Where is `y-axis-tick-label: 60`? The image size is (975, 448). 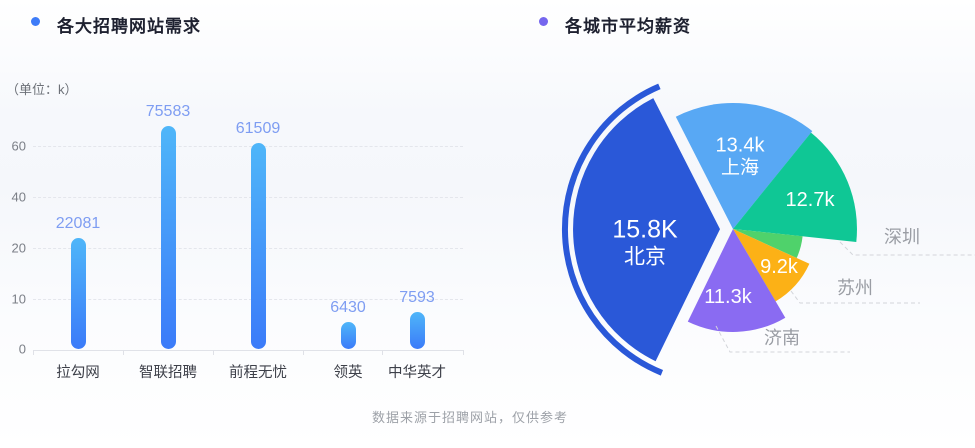 y-axis-tick-label: 60 is located at coordinates (18, 146).